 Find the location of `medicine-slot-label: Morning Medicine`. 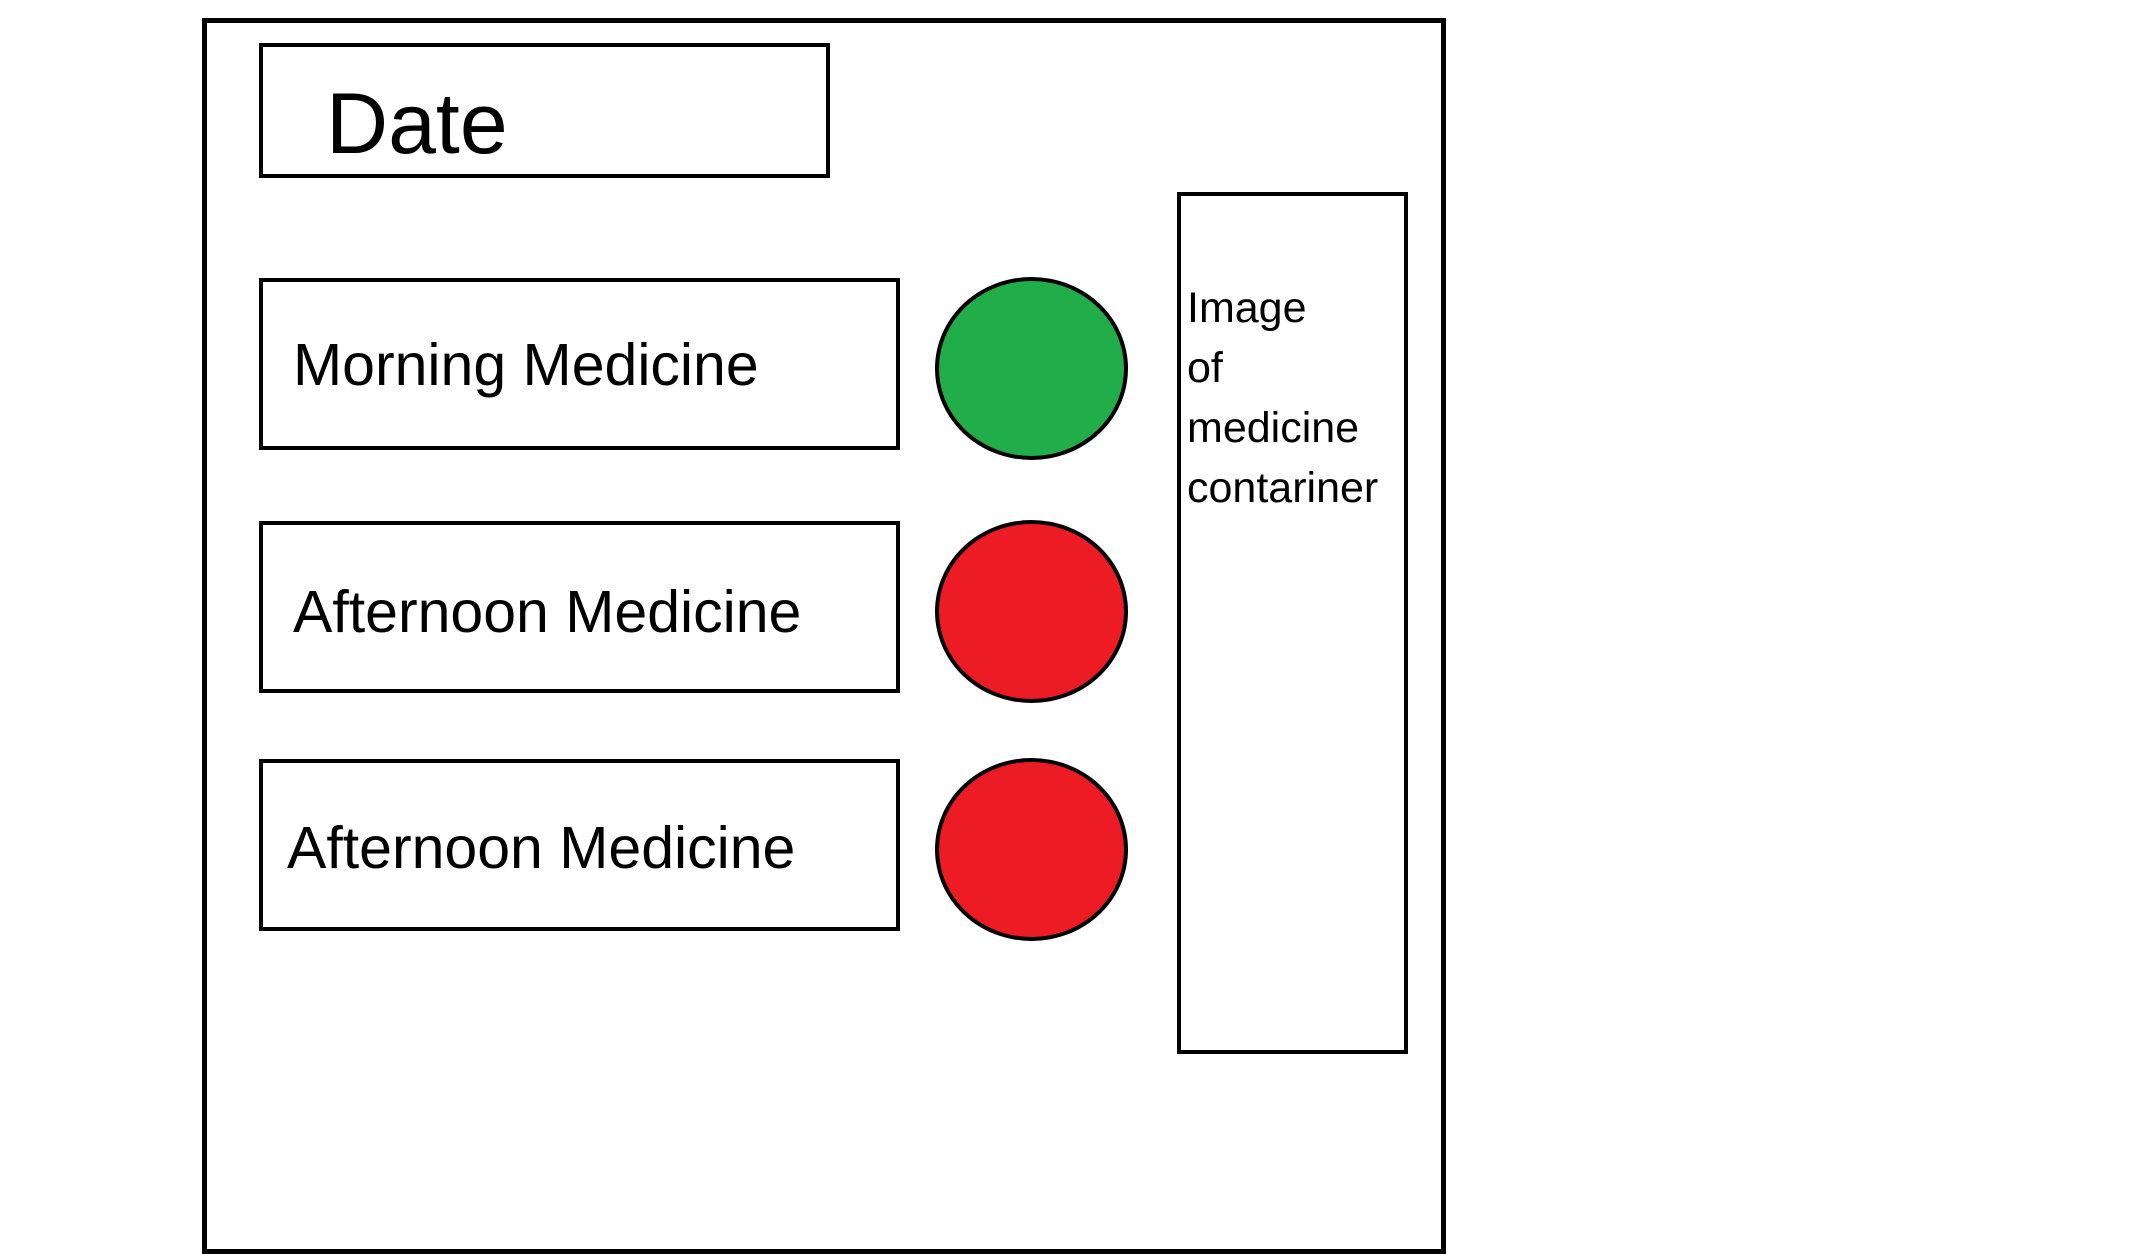

medicine-slot-label: Morning Medicine is located at coordinates (526, 365).